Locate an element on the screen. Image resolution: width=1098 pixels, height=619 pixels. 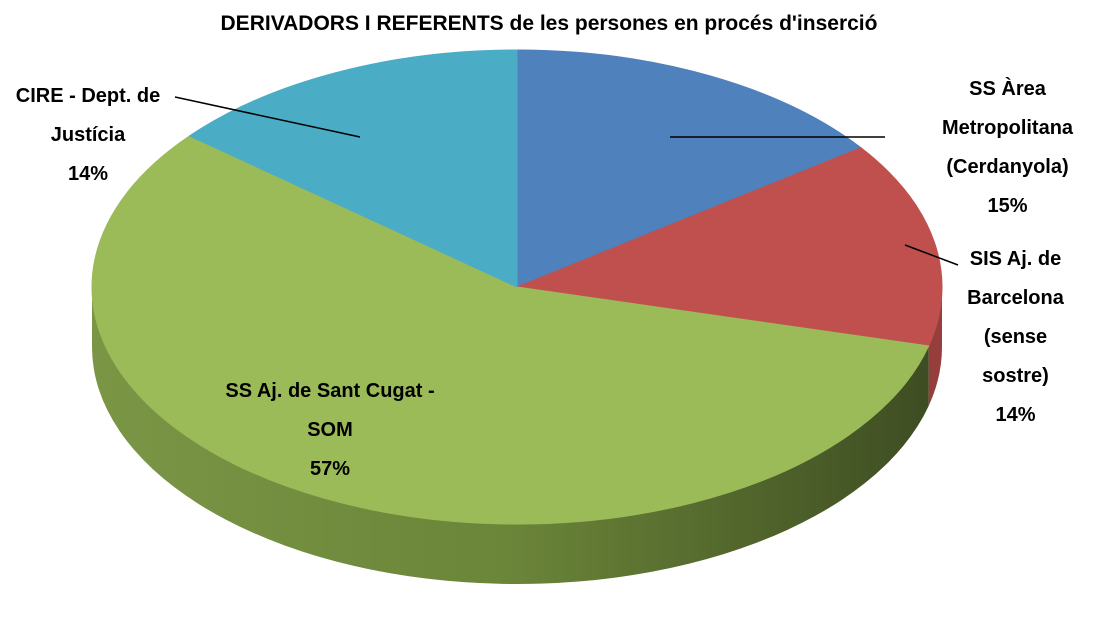
category-label: SS Aj. de Sant Cugat - SOM is located at coordinates (330, 410).